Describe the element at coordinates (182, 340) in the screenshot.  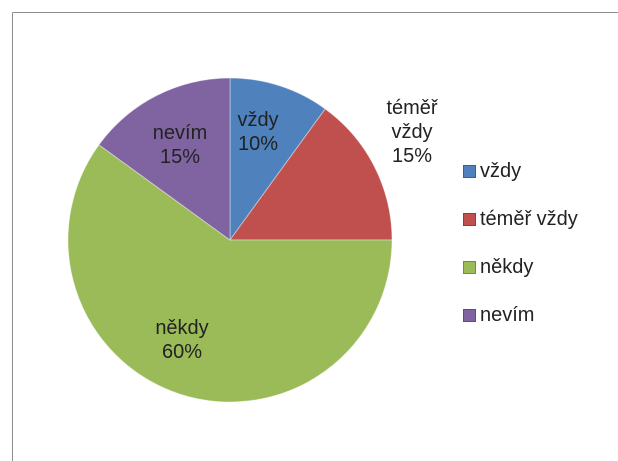
I see `data-label: někdy 60%` at that location.